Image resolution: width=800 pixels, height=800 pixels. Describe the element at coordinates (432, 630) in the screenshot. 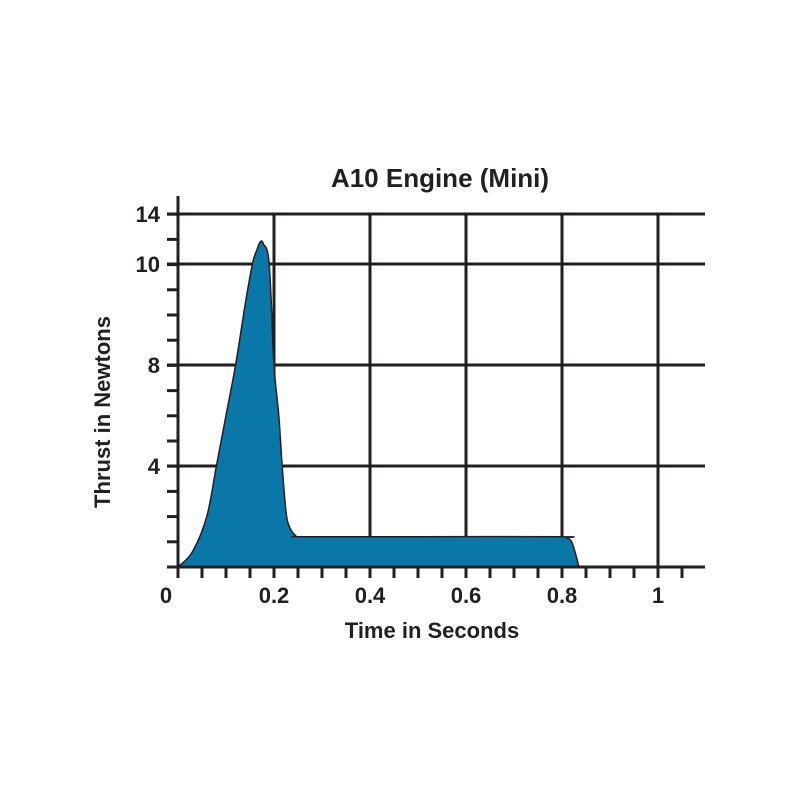

I see `x-axis-label: Time in Seconds` at that location.